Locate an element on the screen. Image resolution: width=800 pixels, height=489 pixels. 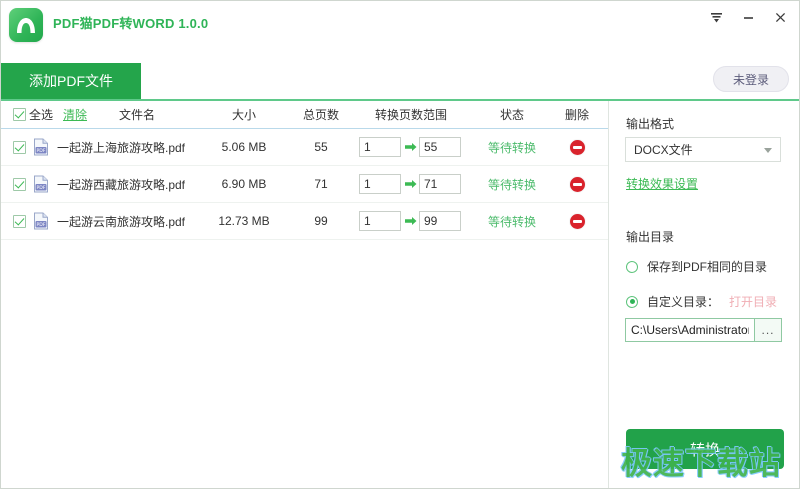
file-name: 一起游西藏旅游攻略.pdf is located at coordinates (121, 184).